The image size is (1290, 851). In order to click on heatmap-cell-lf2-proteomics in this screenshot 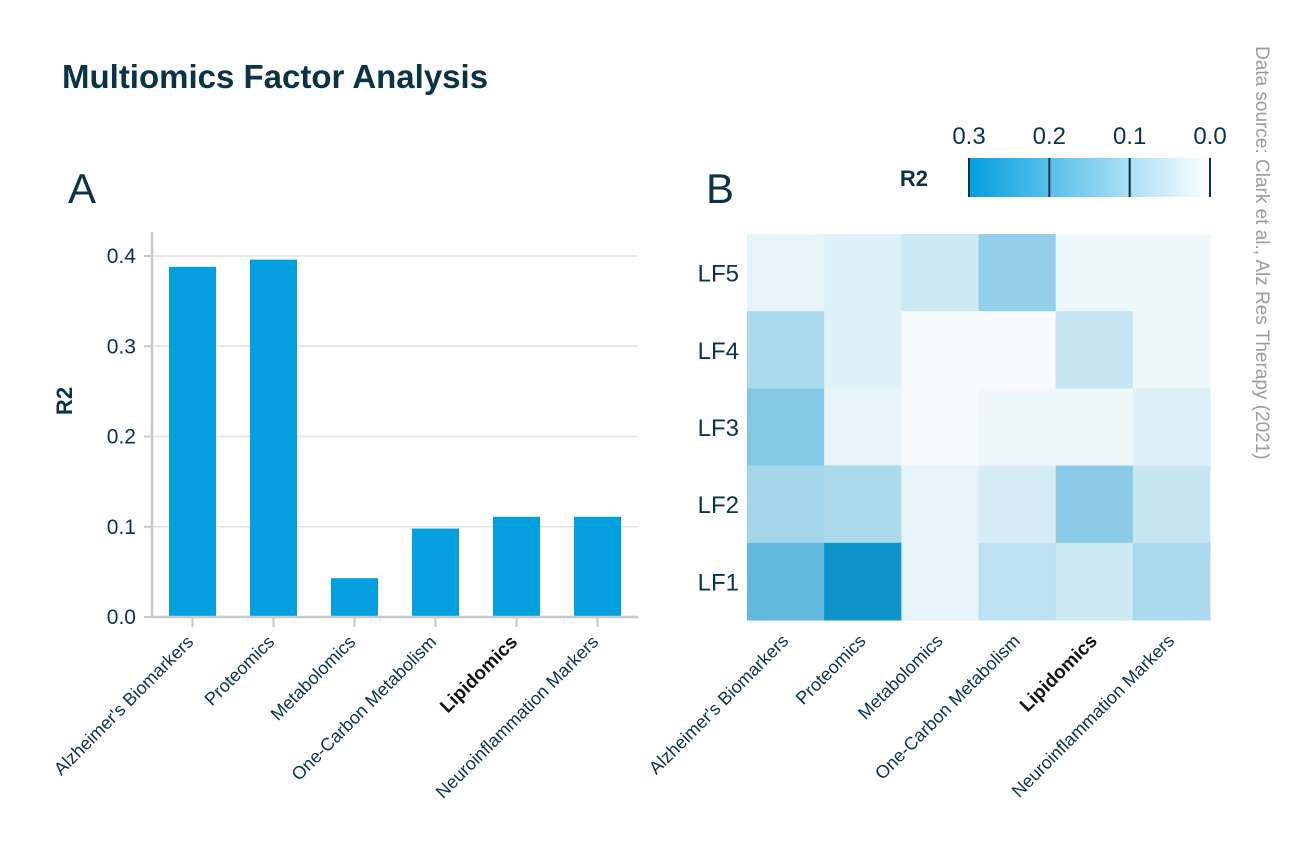, I will do `click(863, 504)`.